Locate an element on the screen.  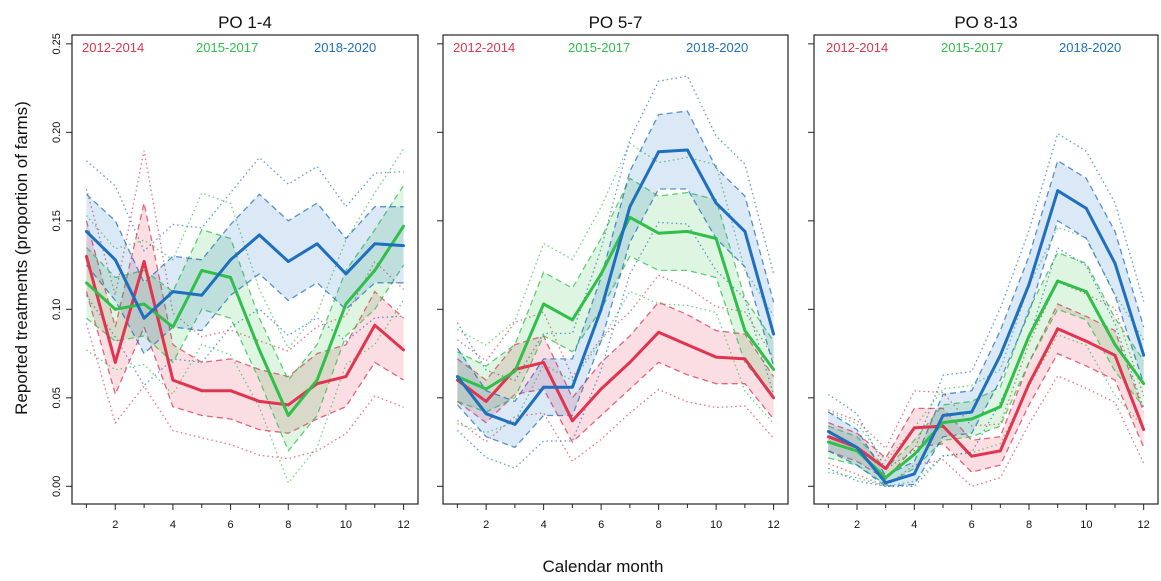
dashed-upper-2012-2014 is located at coordinates (986, 381).